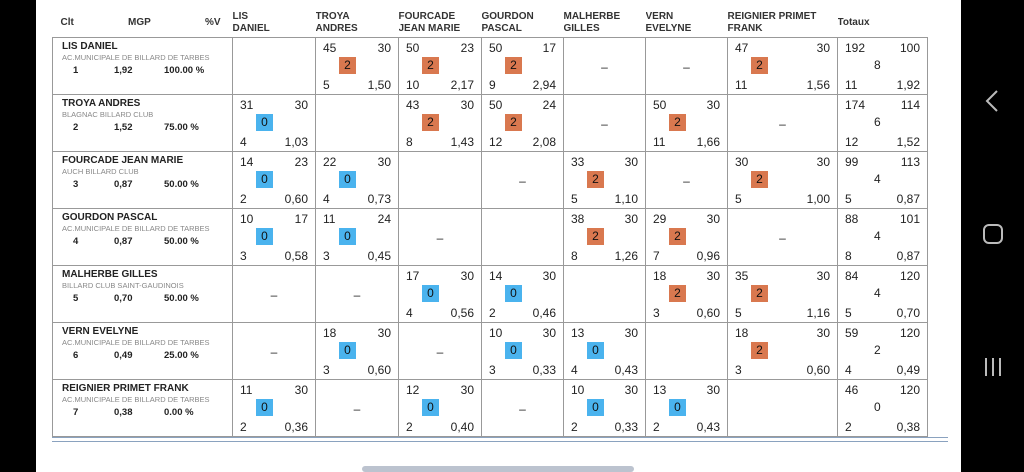 The width and height of the screenshot is (1024, 472). What do you see at coordinates (330, 162) in the screenshot?
I see `match-points: 22` at bounding box center [330, 162].